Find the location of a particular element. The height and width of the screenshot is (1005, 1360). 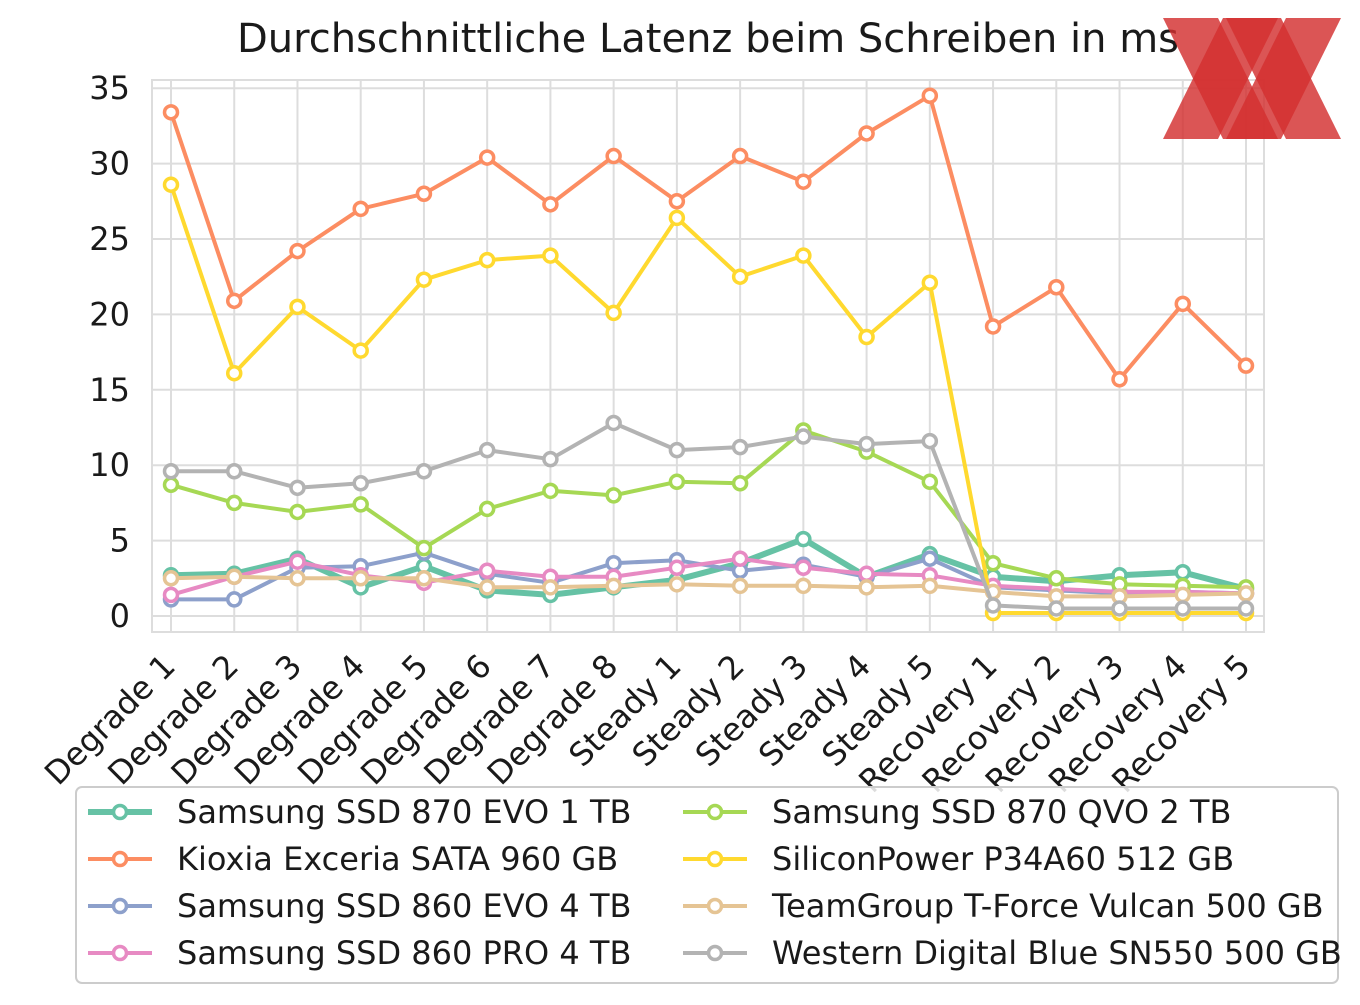

legend-item: TeamGroup T-Force Vulcan 500 GB is located at coordinates (1003, 906).